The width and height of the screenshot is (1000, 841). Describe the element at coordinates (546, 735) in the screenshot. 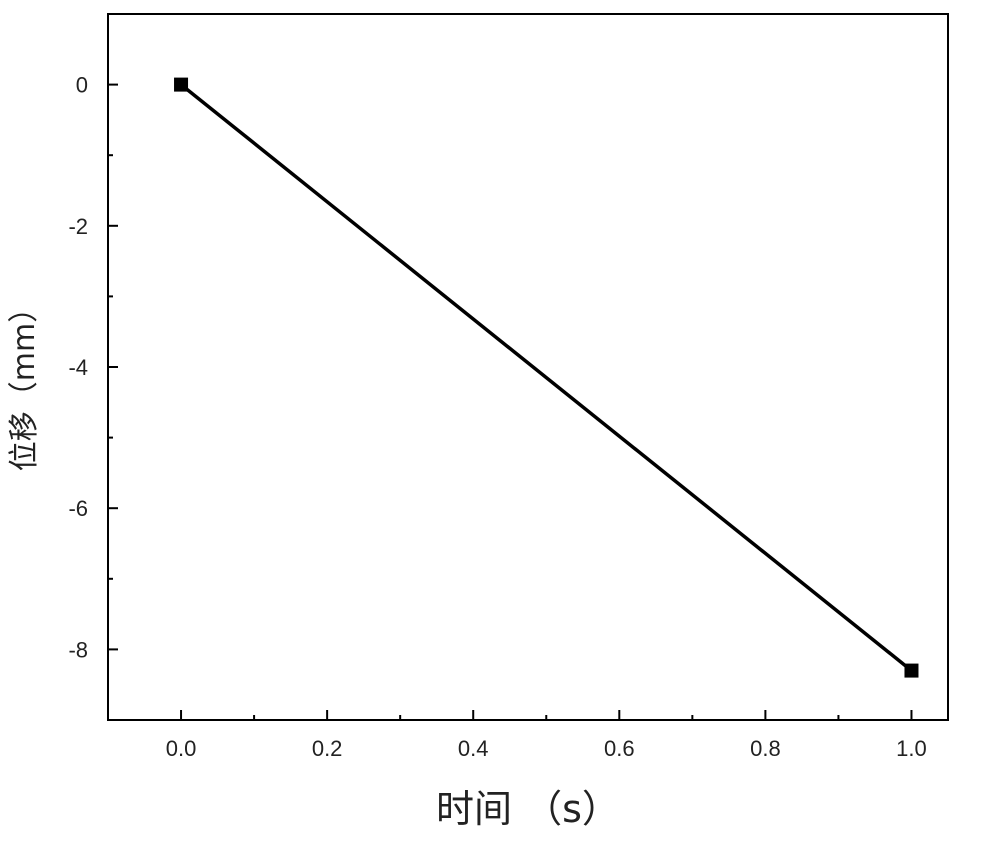

I see `x-axis-ticks: 0.0 0.2 0.4 0.6 0.8 1.0` at that location.